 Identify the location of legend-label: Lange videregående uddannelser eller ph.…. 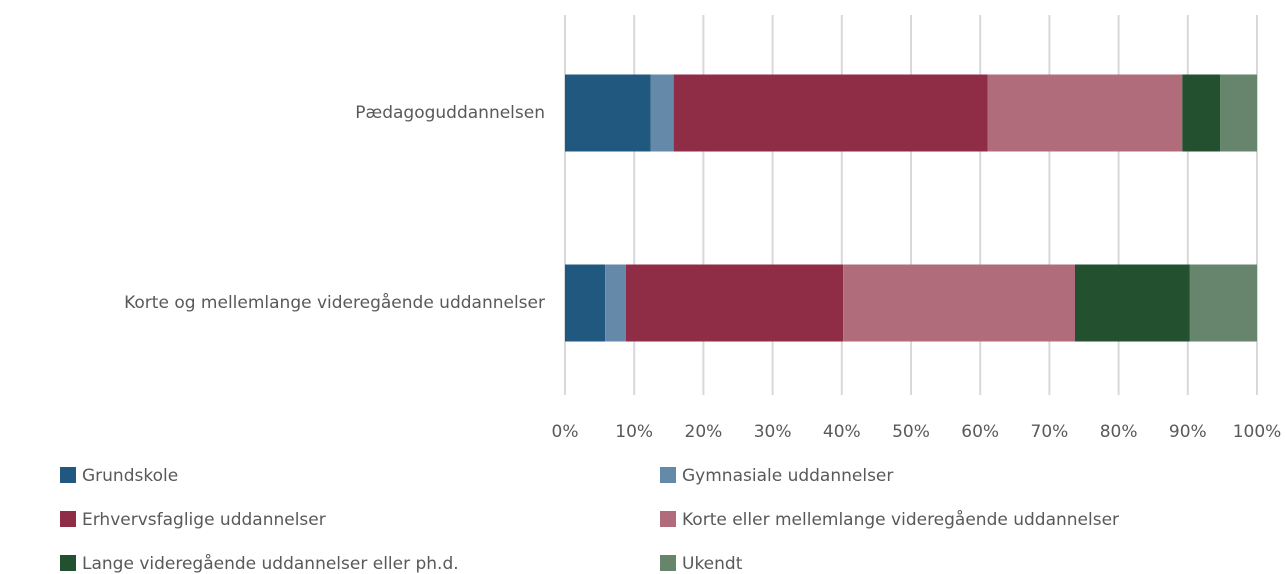
(270, 563).